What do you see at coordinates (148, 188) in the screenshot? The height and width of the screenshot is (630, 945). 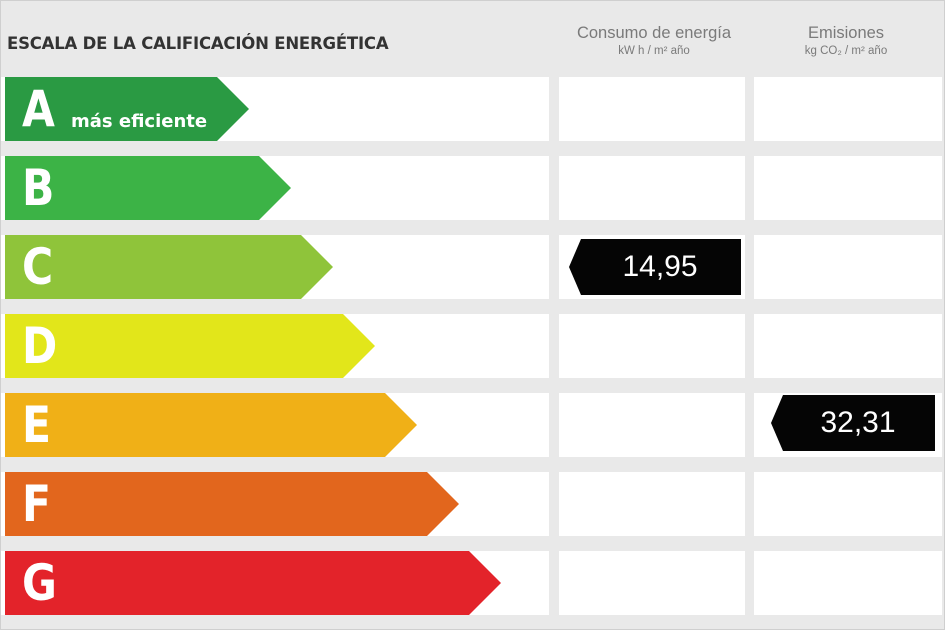 I see `rating-bar-b: B` at bounding box center [148, 188].